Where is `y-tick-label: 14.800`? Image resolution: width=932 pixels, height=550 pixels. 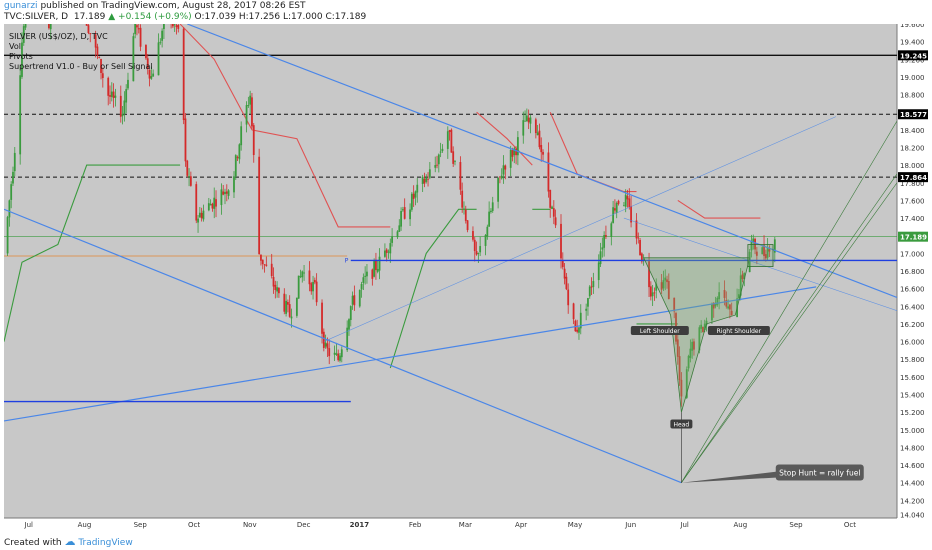
y-tick-label: 14.800 is located at coordinates (912, 448).